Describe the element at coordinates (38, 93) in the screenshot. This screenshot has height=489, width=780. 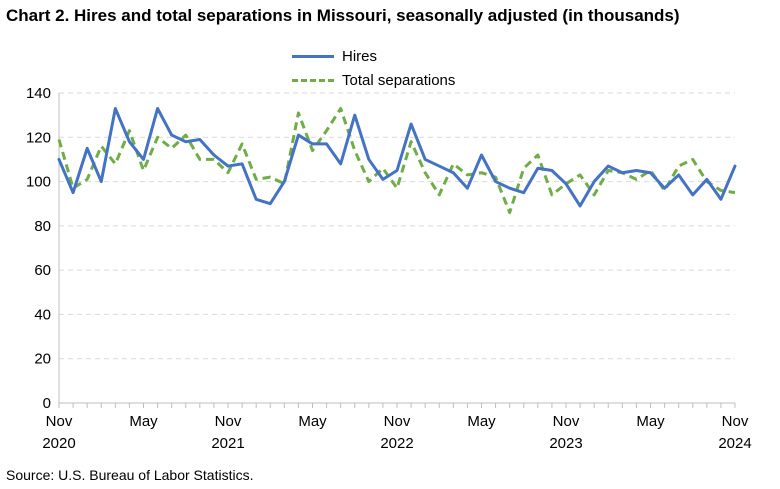
I see `y-tick-label-140: 140` at that location.